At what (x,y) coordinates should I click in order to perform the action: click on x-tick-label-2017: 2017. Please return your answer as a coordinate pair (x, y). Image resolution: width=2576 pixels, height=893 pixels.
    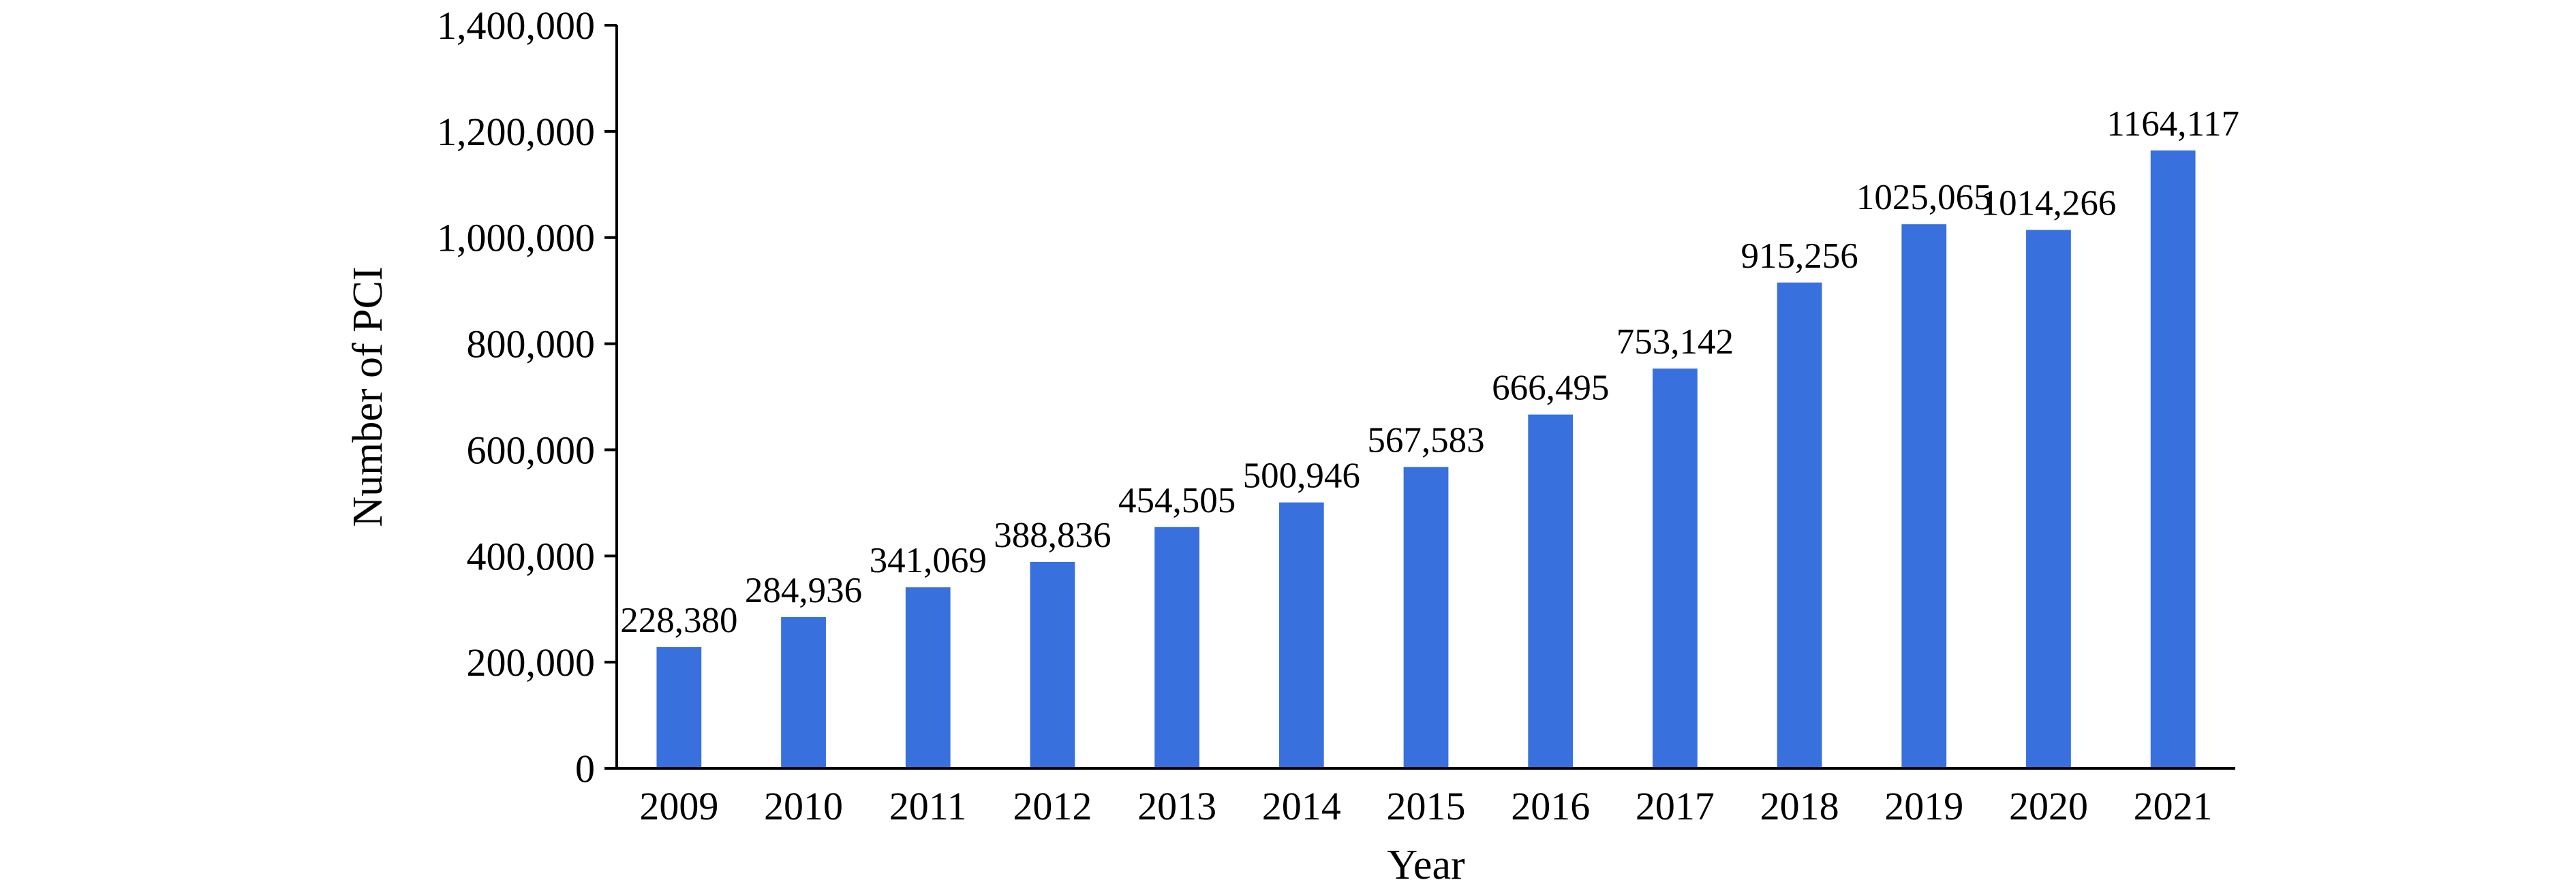
    Looking at the image, I should click on (1676, 806).